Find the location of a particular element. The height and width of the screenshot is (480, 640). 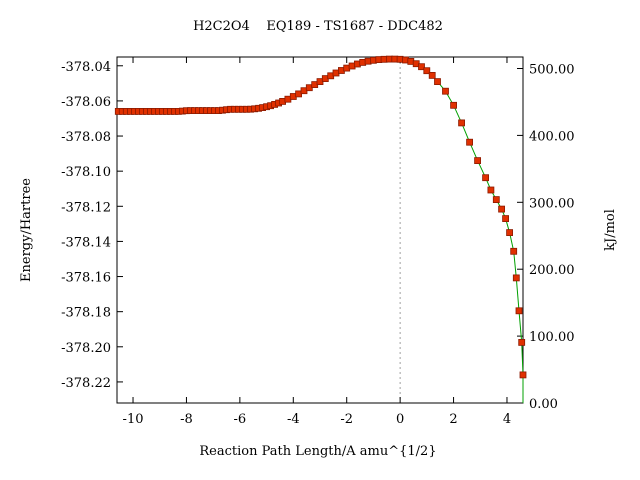

y-tick-label: -378.14 is located at coordinates (86, 242).